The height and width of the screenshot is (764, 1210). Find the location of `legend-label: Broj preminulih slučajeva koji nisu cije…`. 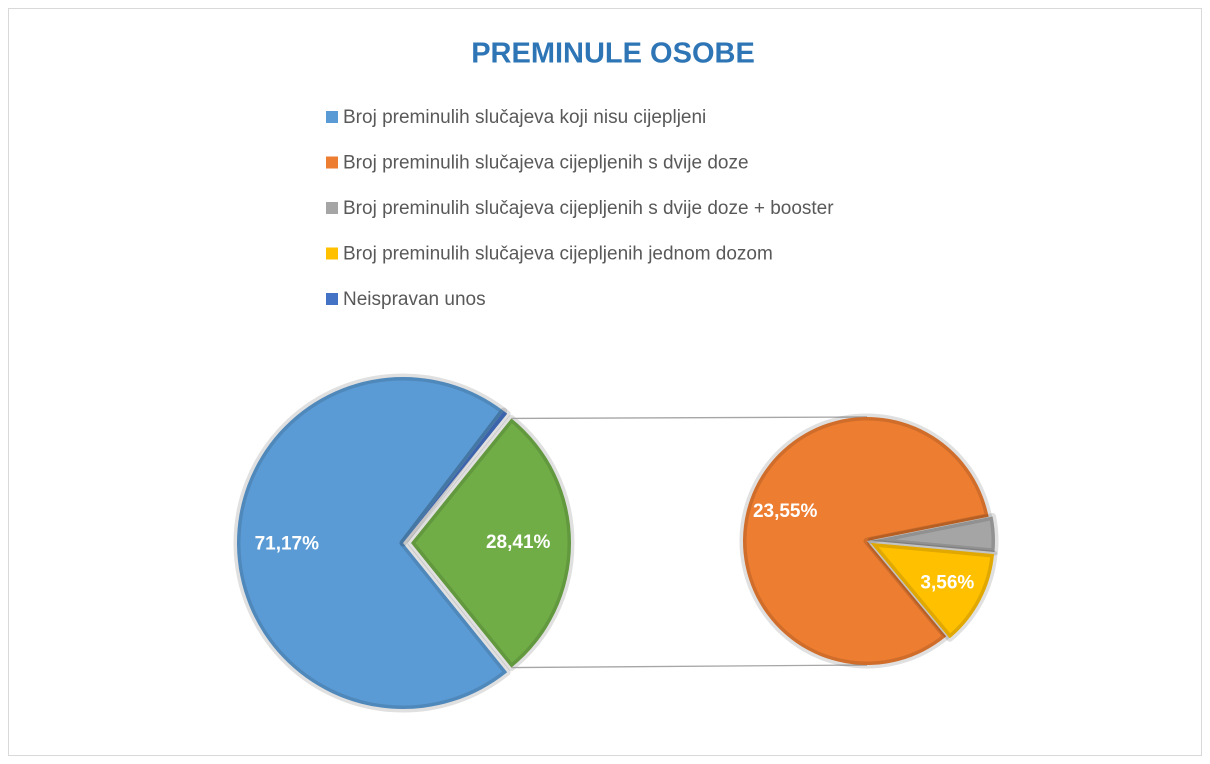

legend-label: Broj preminulih slučajeva koji nisu cije… is located at coordinates (524, 117).